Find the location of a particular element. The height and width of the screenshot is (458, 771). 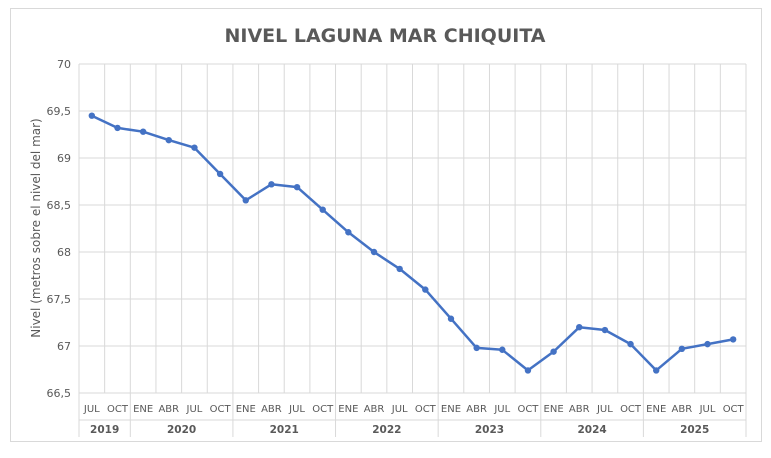

y-tick-label: 67,5 is located at coordinates (59, 299).